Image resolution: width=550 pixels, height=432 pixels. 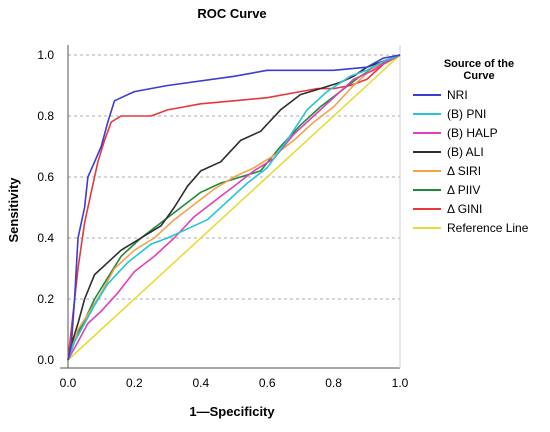 I want to click on x-tick-label: 0.8, so click(x=333, y=383).